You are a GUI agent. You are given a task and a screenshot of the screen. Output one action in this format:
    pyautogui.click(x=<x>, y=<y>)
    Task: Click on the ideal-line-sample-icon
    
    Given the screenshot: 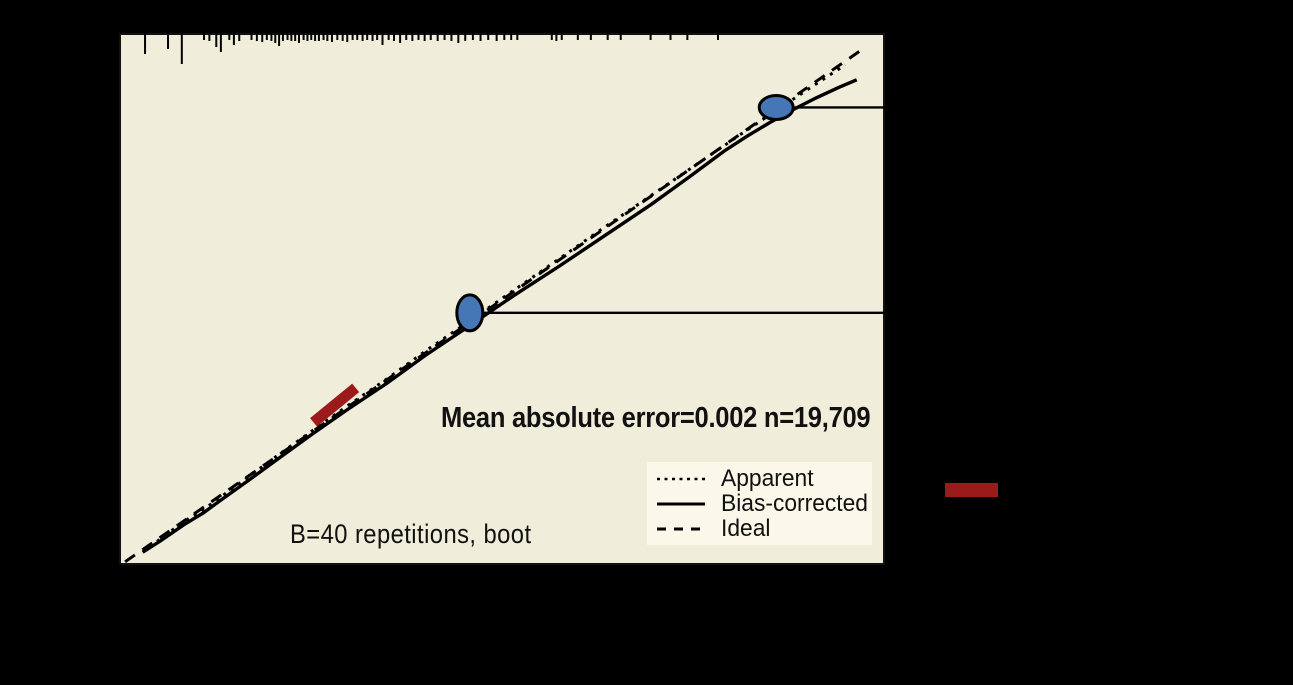 What is the action you would take?
    pyautogui.click(x=681, y=528)
    